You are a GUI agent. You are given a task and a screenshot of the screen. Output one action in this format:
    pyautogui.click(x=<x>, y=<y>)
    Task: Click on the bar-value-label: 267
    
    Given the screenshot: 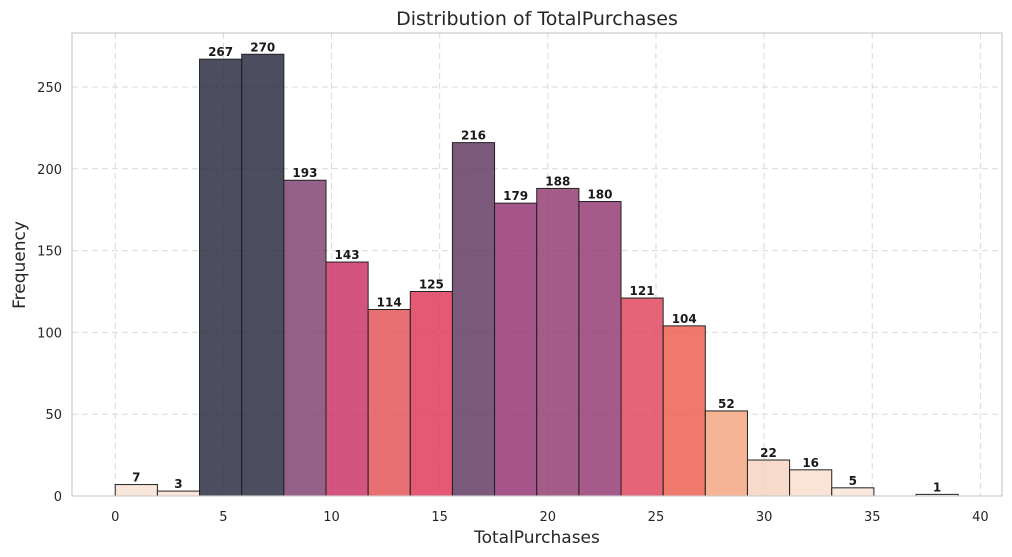 What is the action you would take?
    pyautogui.click(x=220, y=52)
    